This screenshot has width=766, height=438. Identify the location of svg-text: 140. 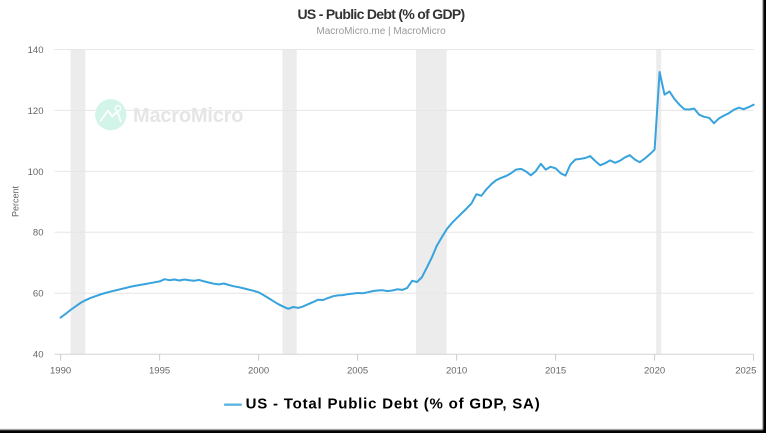
(36, 50).